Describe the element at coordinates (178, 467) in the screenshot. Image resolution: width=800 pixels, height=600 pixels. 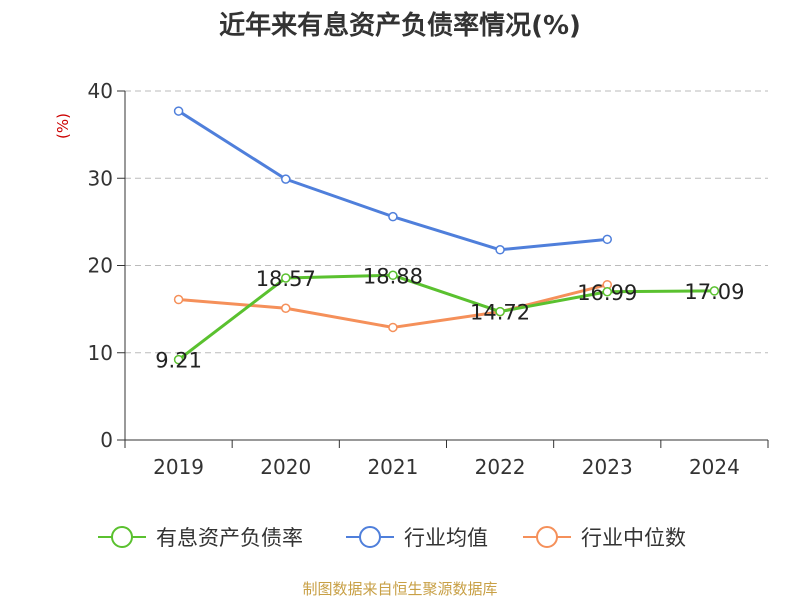
I see `x-tick-label: 2019` at that location.